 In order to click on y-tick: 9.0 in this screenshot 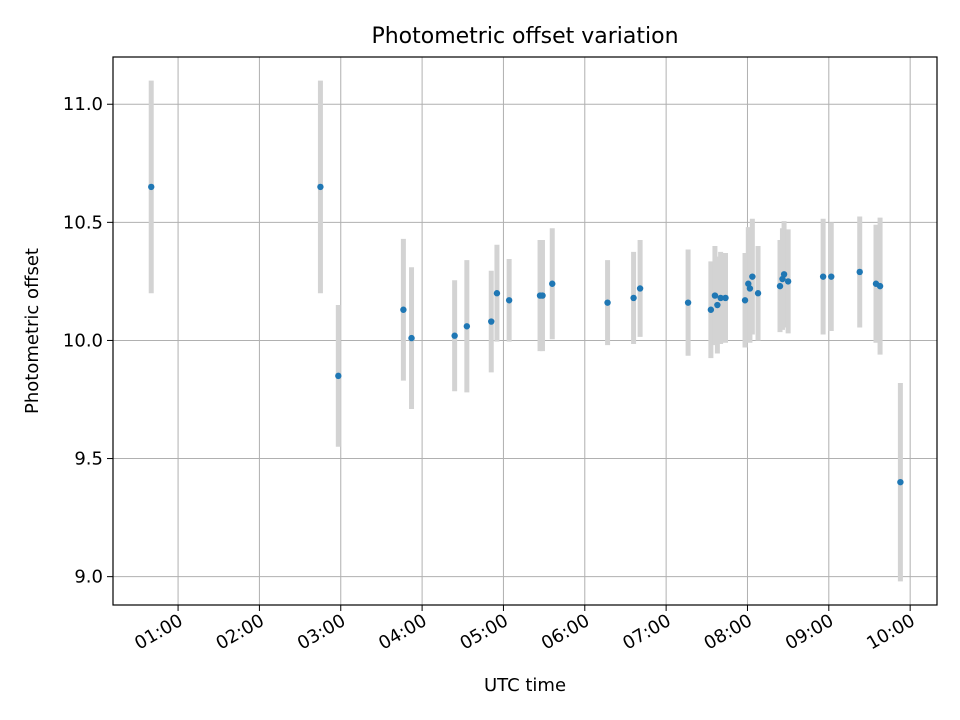, I will do `click(93, 577)`.